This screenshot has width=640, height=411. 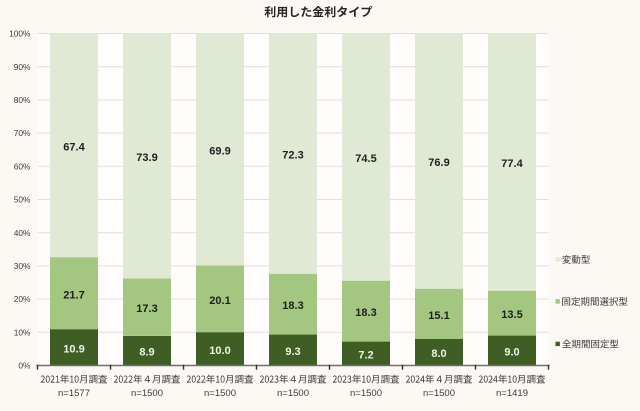 What do you see at coordinates (22, 67) in the screenshot?
I see `svg-text: 90%` at bounding box center [22, 67].